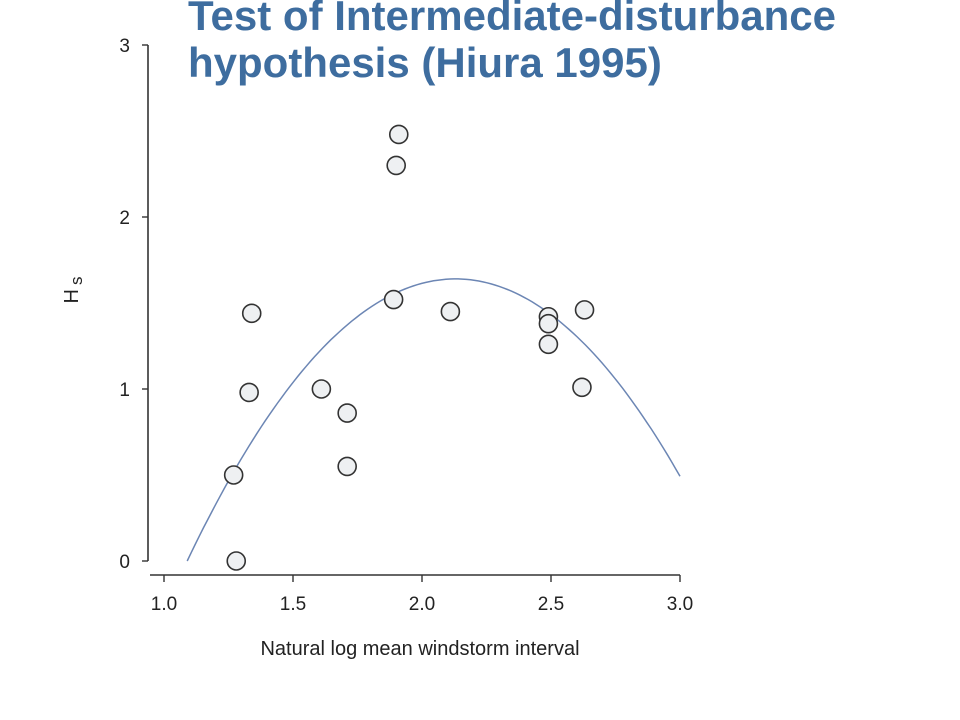 The width and height of the screenshot is (960, 720). I want to click on slide-title-line-1: Test of Intermediate-disturbance, so click(512, 19).